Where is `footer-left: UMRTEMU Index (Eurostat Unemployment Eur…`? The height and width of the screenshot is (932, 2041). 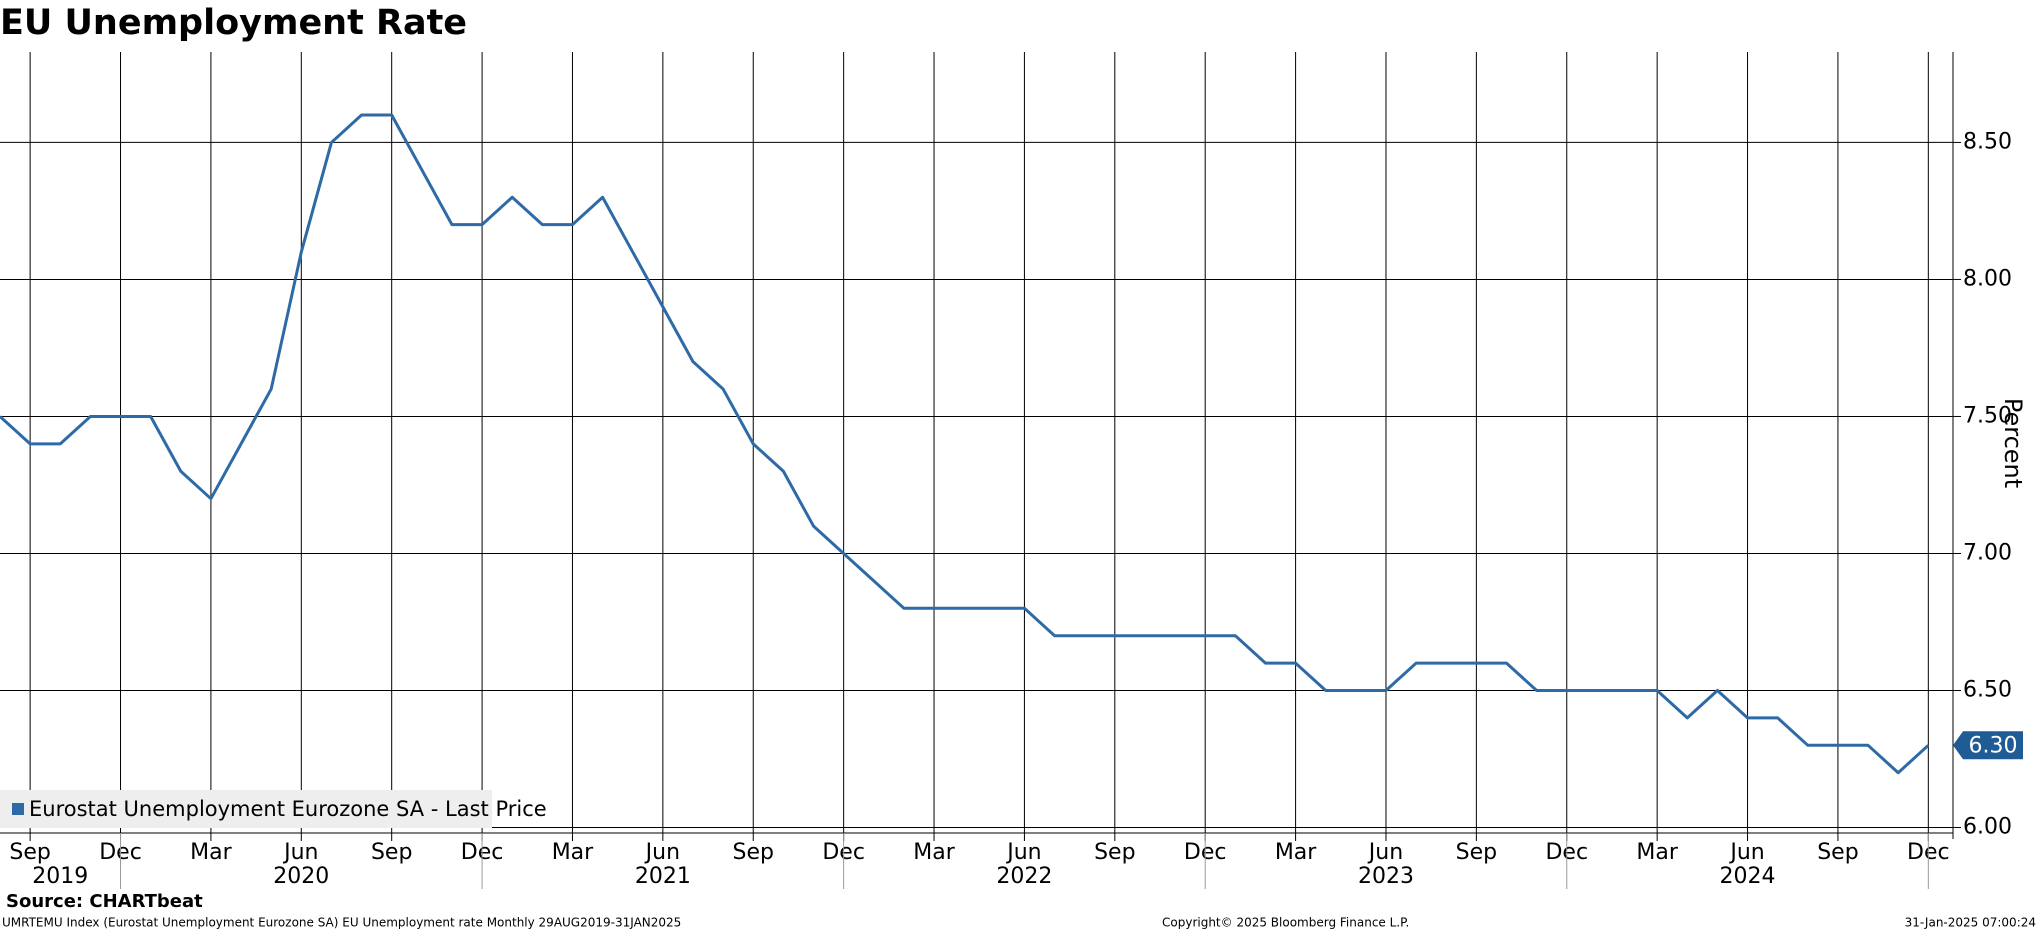 footer-left: UMRTEMU Index (Eurostat Unemployment Eur… is located at coordinates (341, 923).